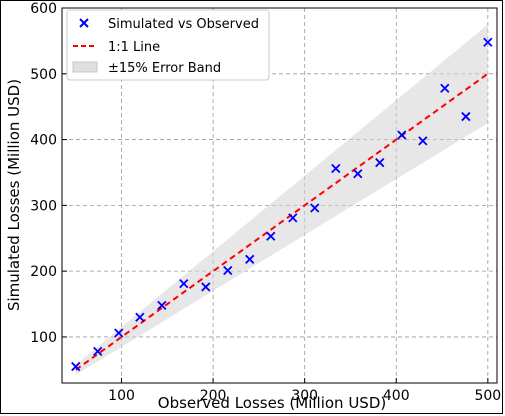 The height and width of the screenshot is (416, 505). I want to click on y-tick-label: 100, so click(43, 338).